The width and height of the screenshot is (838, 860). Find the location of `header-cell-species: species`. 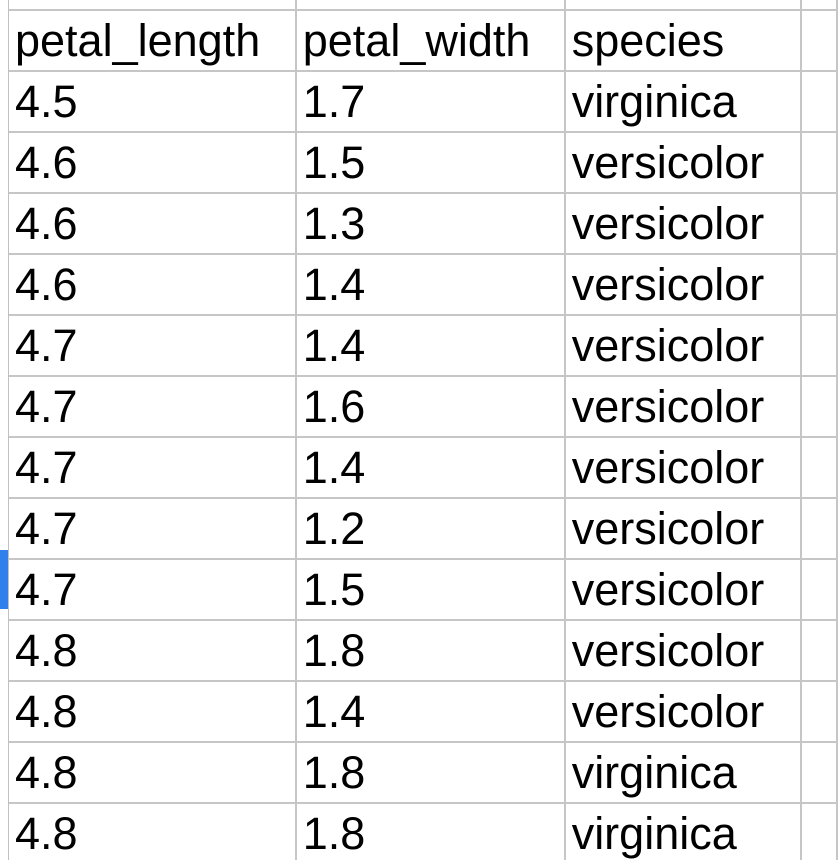

header-cell-species: species is located at coordinates (683, 41).